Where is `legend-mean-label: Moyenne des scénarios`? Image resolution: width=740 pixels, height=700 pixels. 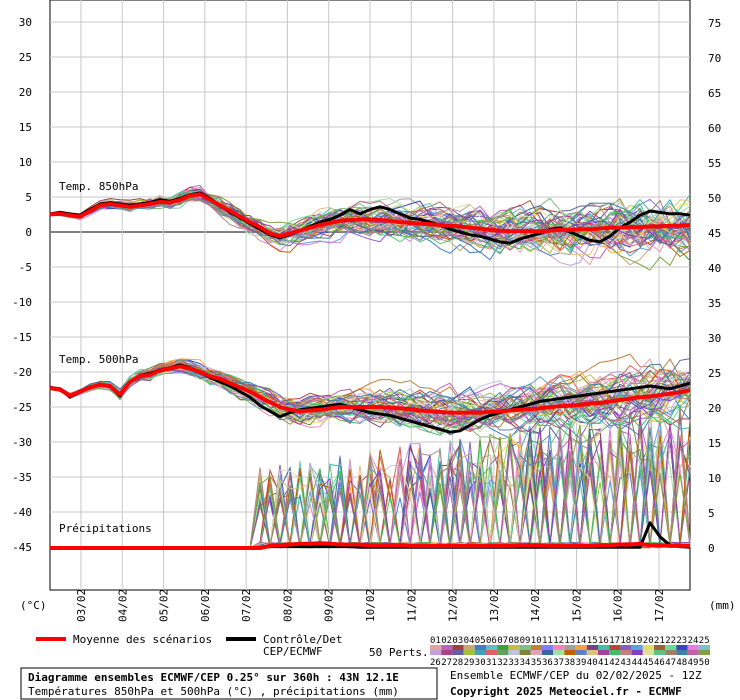 legend-mean-label: Moyenne des scénarios is located at coordinates (142, 639).